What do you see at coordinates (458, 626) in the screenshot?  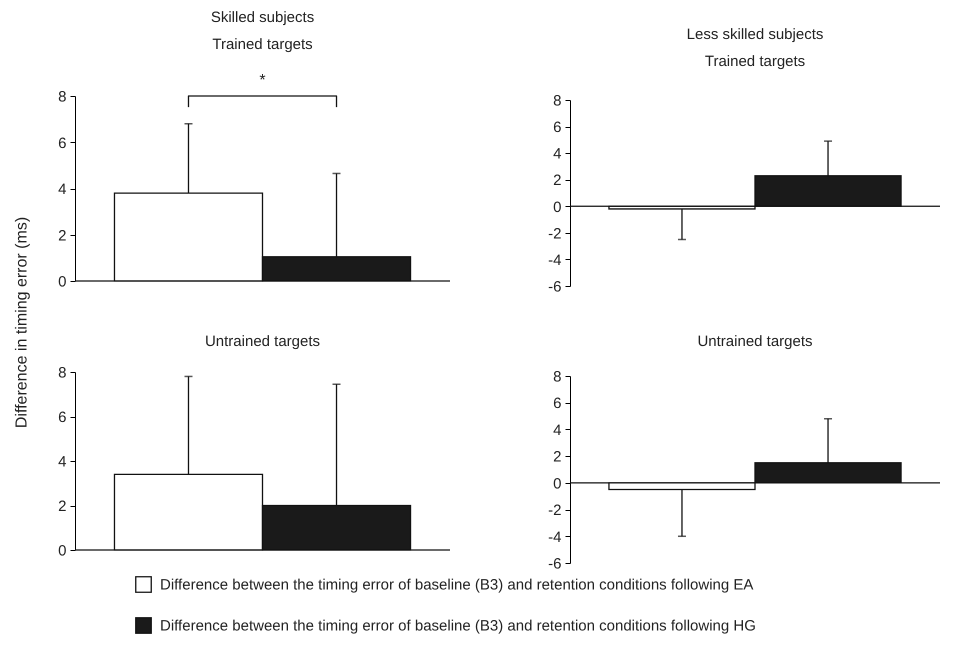 I see `legend-label: Difference between the timing error of baseline (B3) and retention conditions following HG` at bounding box center [458, 626].